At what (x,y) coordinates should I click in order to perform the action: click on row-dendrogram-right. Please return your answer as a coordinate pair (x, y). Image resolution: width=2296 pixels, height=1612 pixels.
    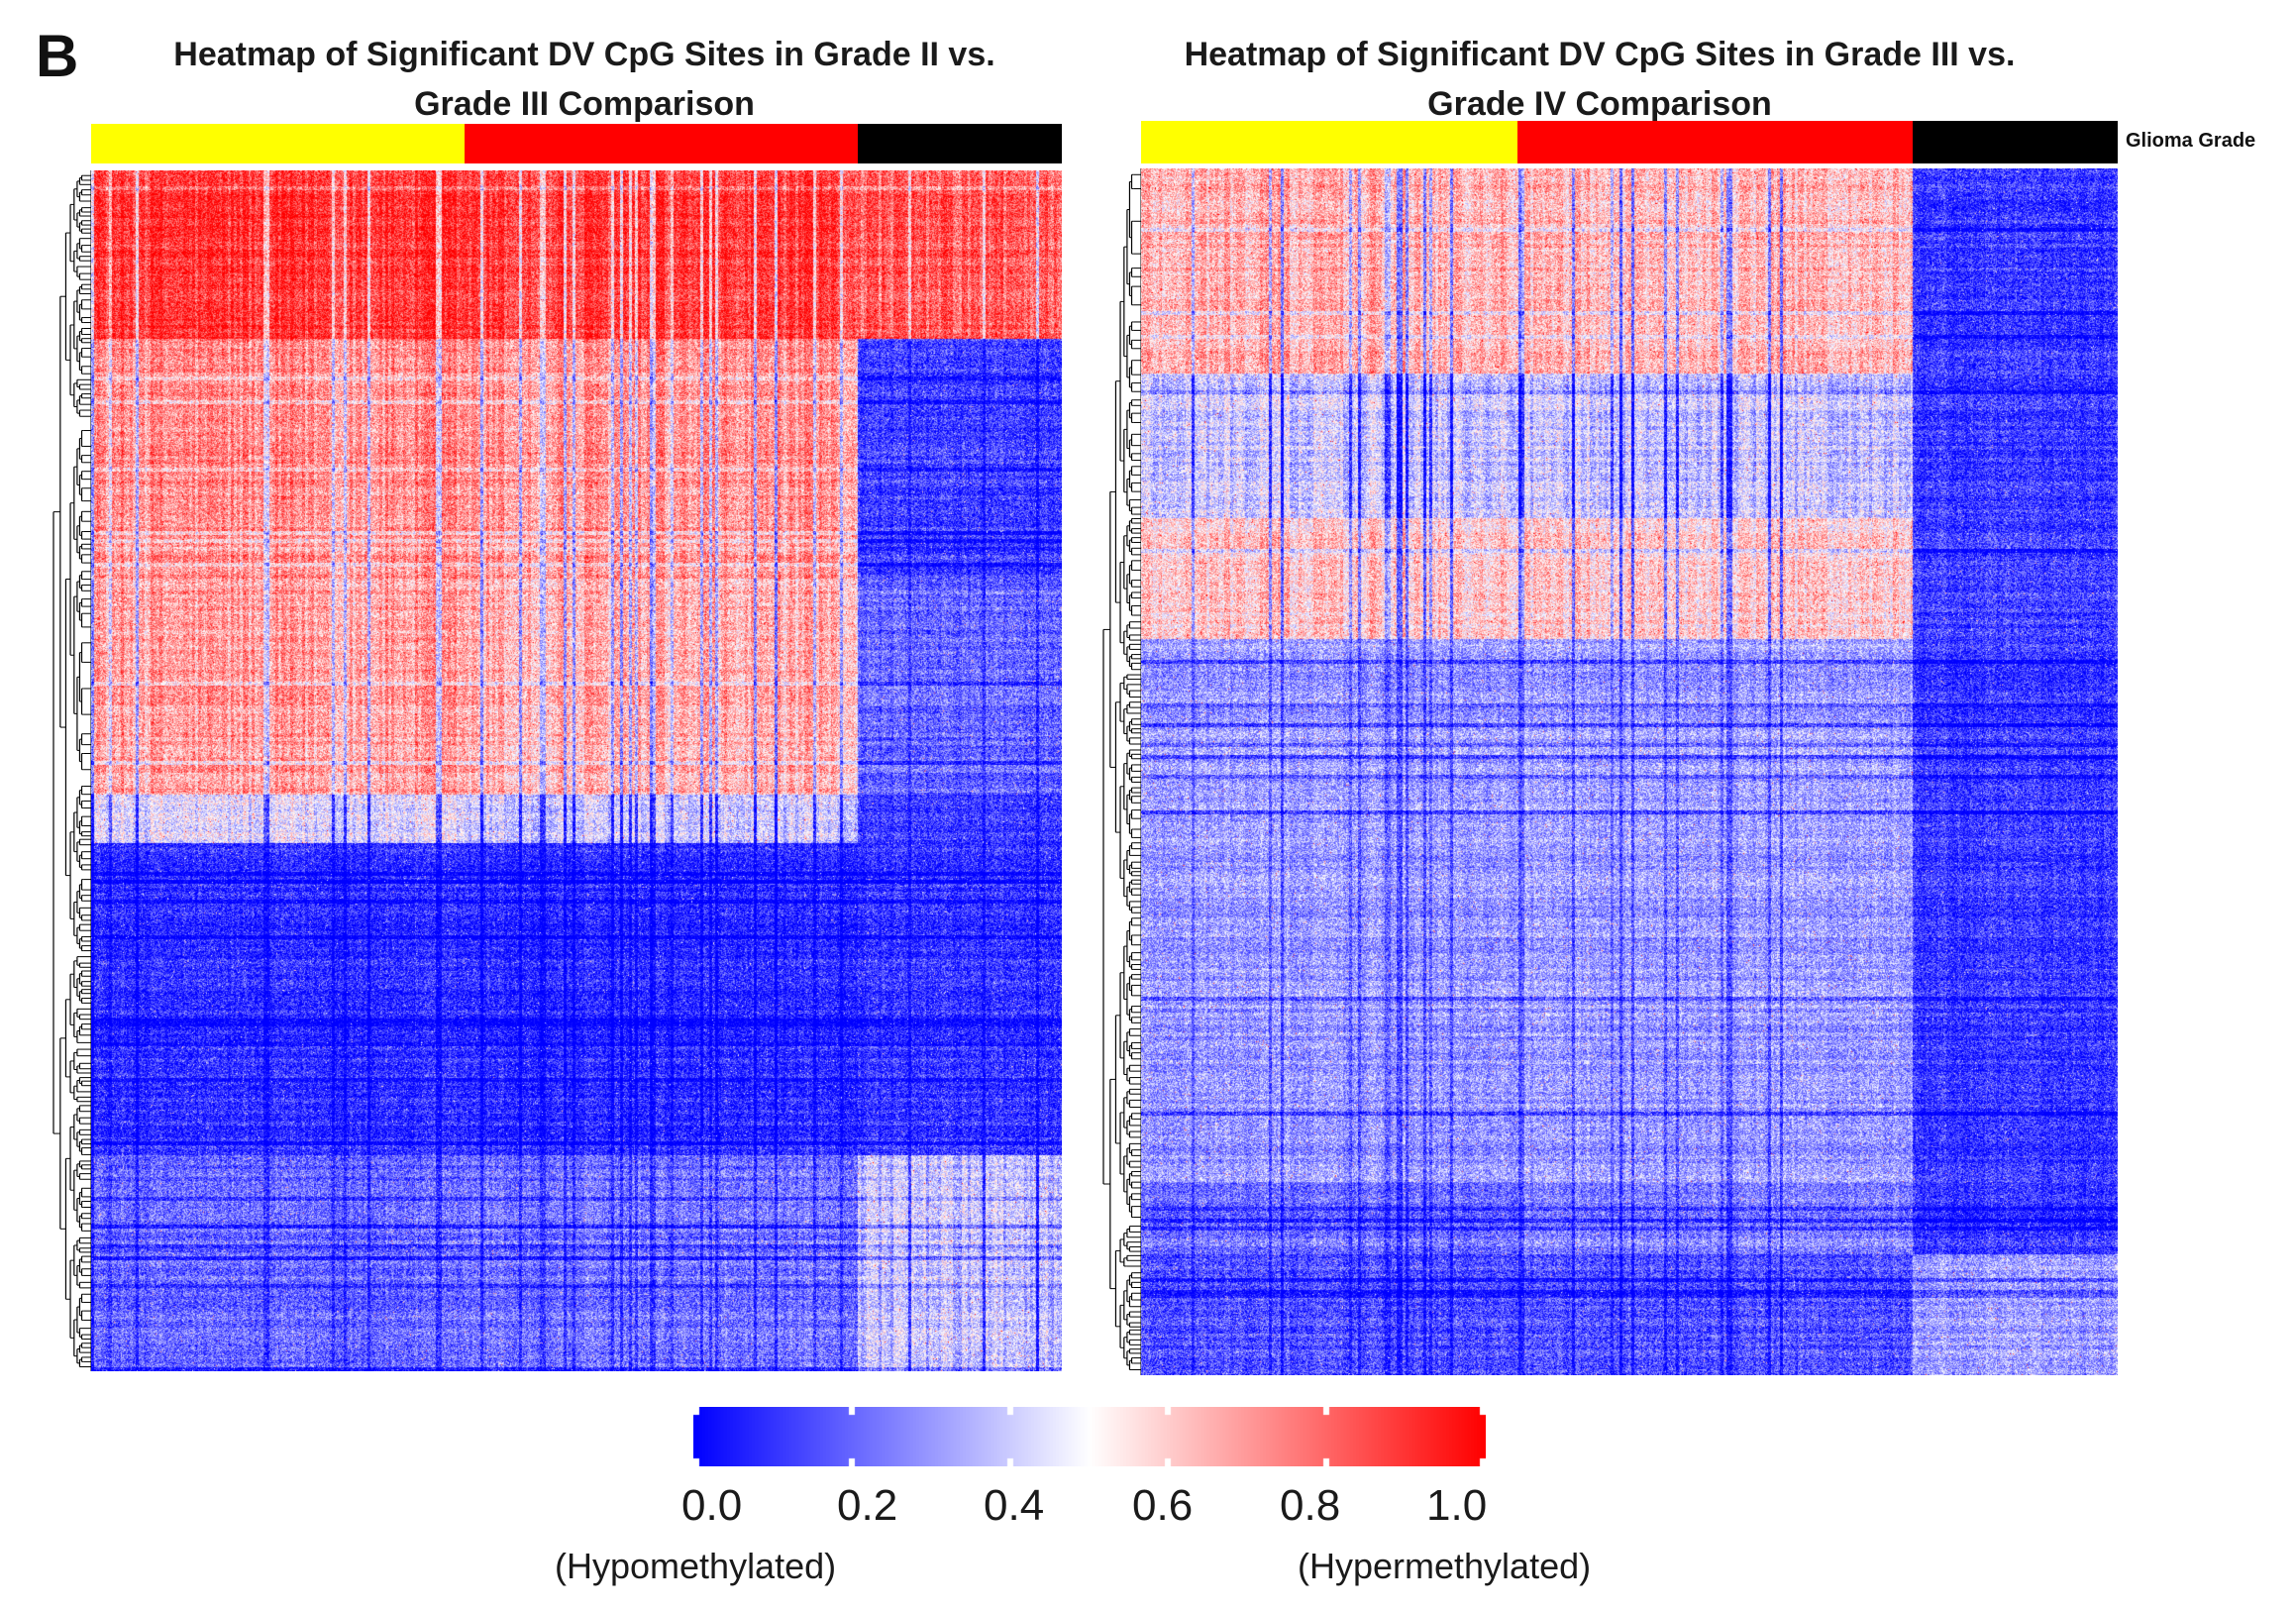
    Looking at the image, I should click on (1122, 772).